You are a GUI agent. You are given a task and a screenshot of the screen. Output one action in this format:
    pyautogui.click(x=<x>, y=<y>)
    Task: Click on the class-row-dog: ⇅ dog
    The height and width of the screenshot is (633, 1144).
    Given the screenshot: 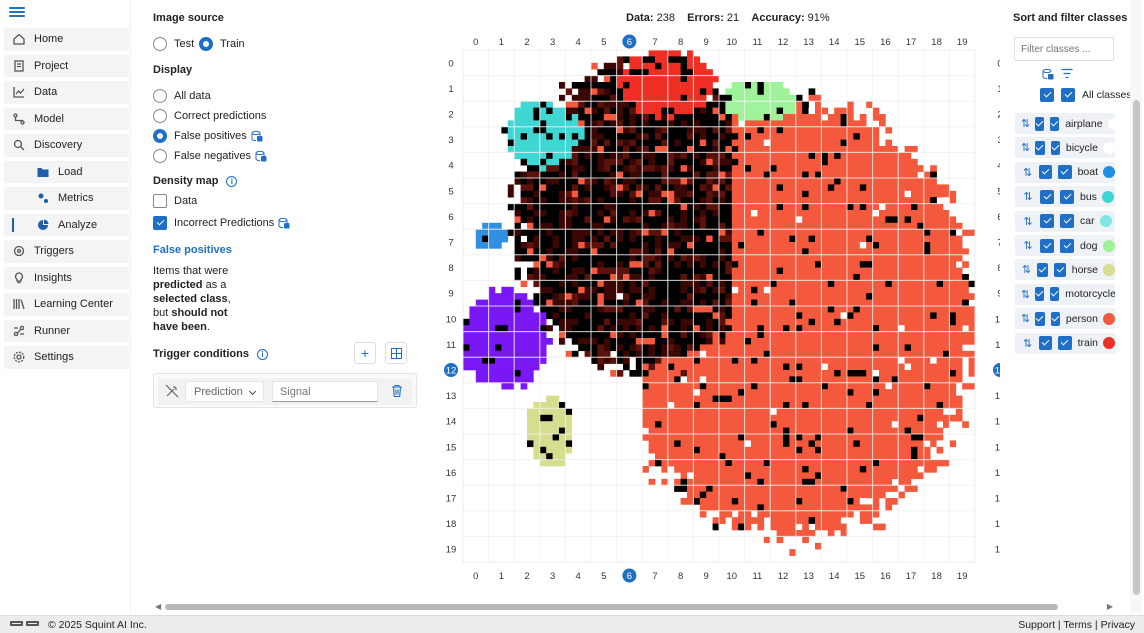 What is the action you would take?
    pyautogui.click(x=1065, y=245)
    